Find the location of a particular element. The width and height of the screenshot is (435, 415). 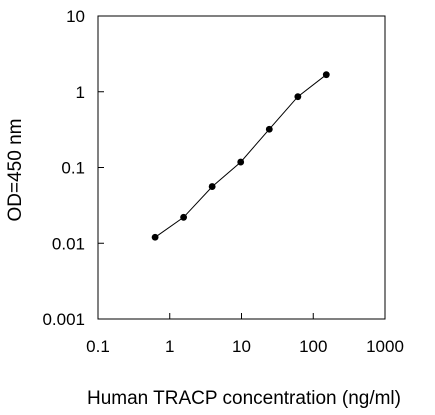

y-tick-label: 0.001 is located at coordinates (63, 319).